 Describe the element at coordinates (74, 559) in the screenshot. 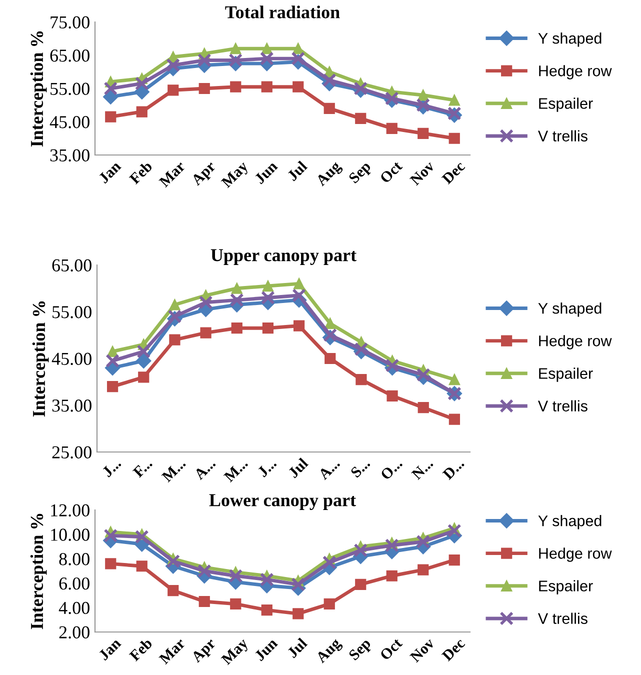

I see `y-tick-label: 8.00` at that location.